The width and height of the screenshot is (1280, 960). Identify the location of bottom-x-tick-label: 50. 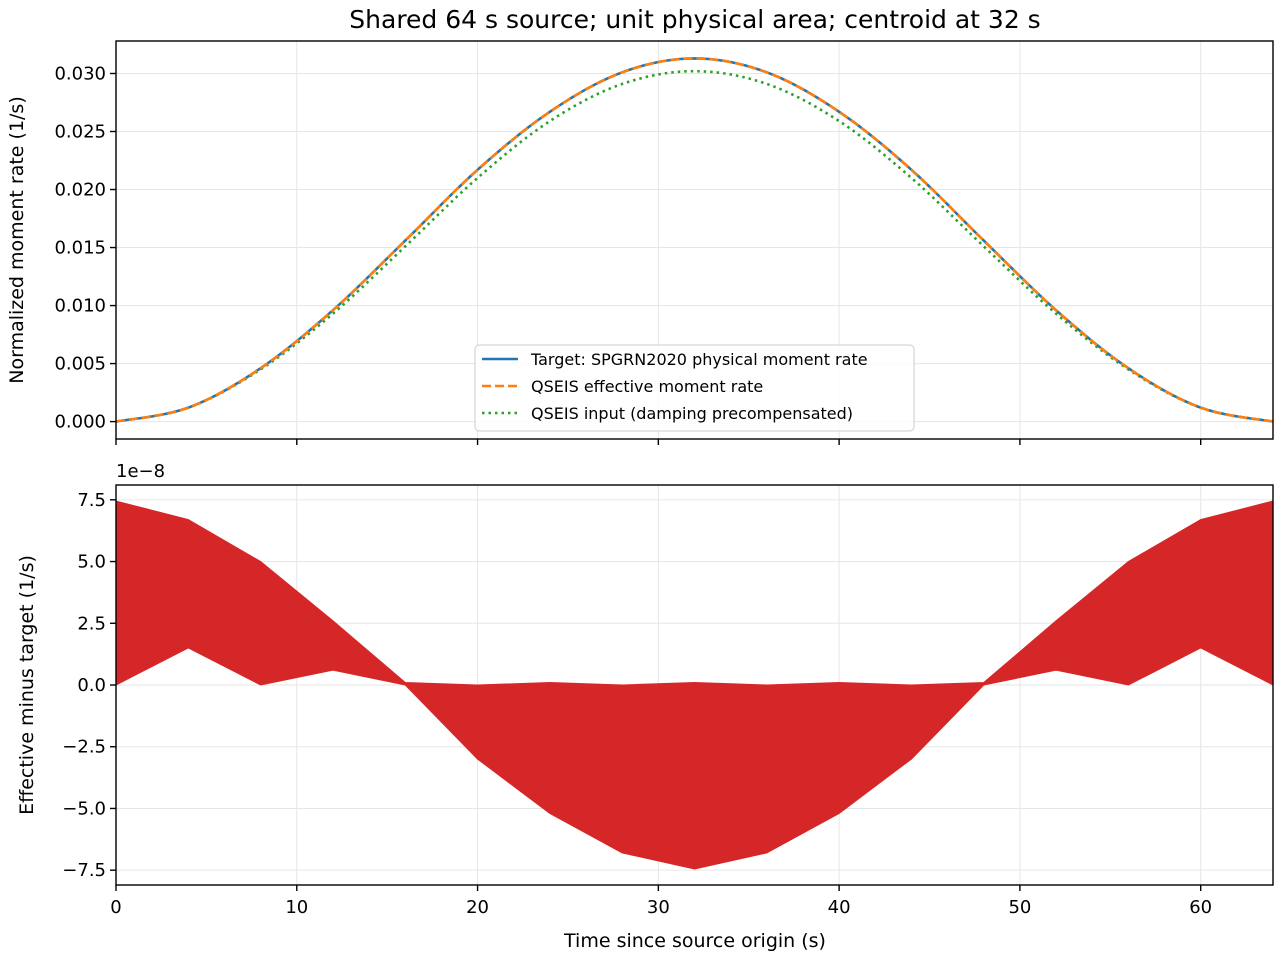
(1019, 907).